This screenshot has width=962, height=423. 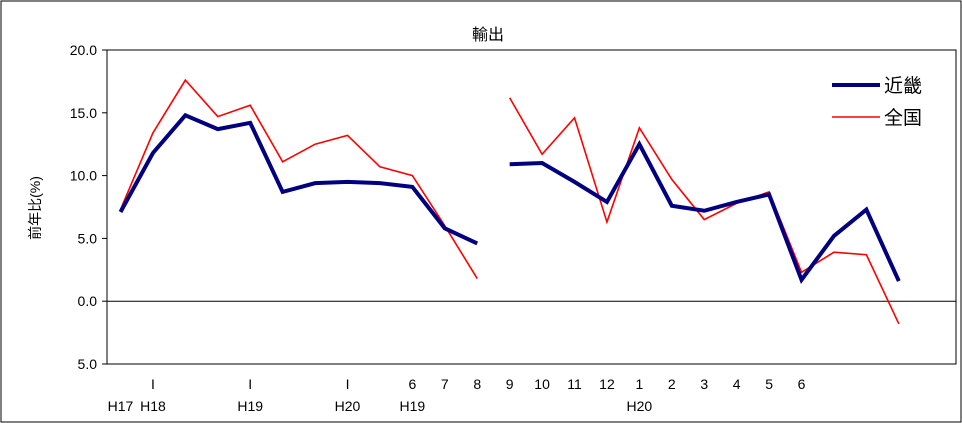 What do you see at coordinates (769, 384) in the screenshot?
I see `x-tick-label: 5` at bounding box center [769, 384].